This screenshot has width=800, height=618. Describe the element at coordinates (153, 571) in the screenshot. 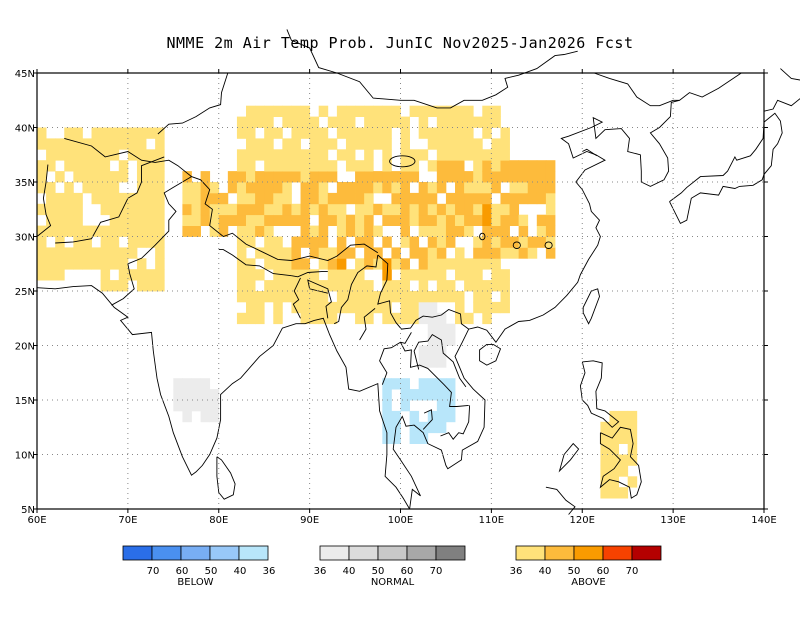

I see `colorbar-tick-label: 70` at that location.